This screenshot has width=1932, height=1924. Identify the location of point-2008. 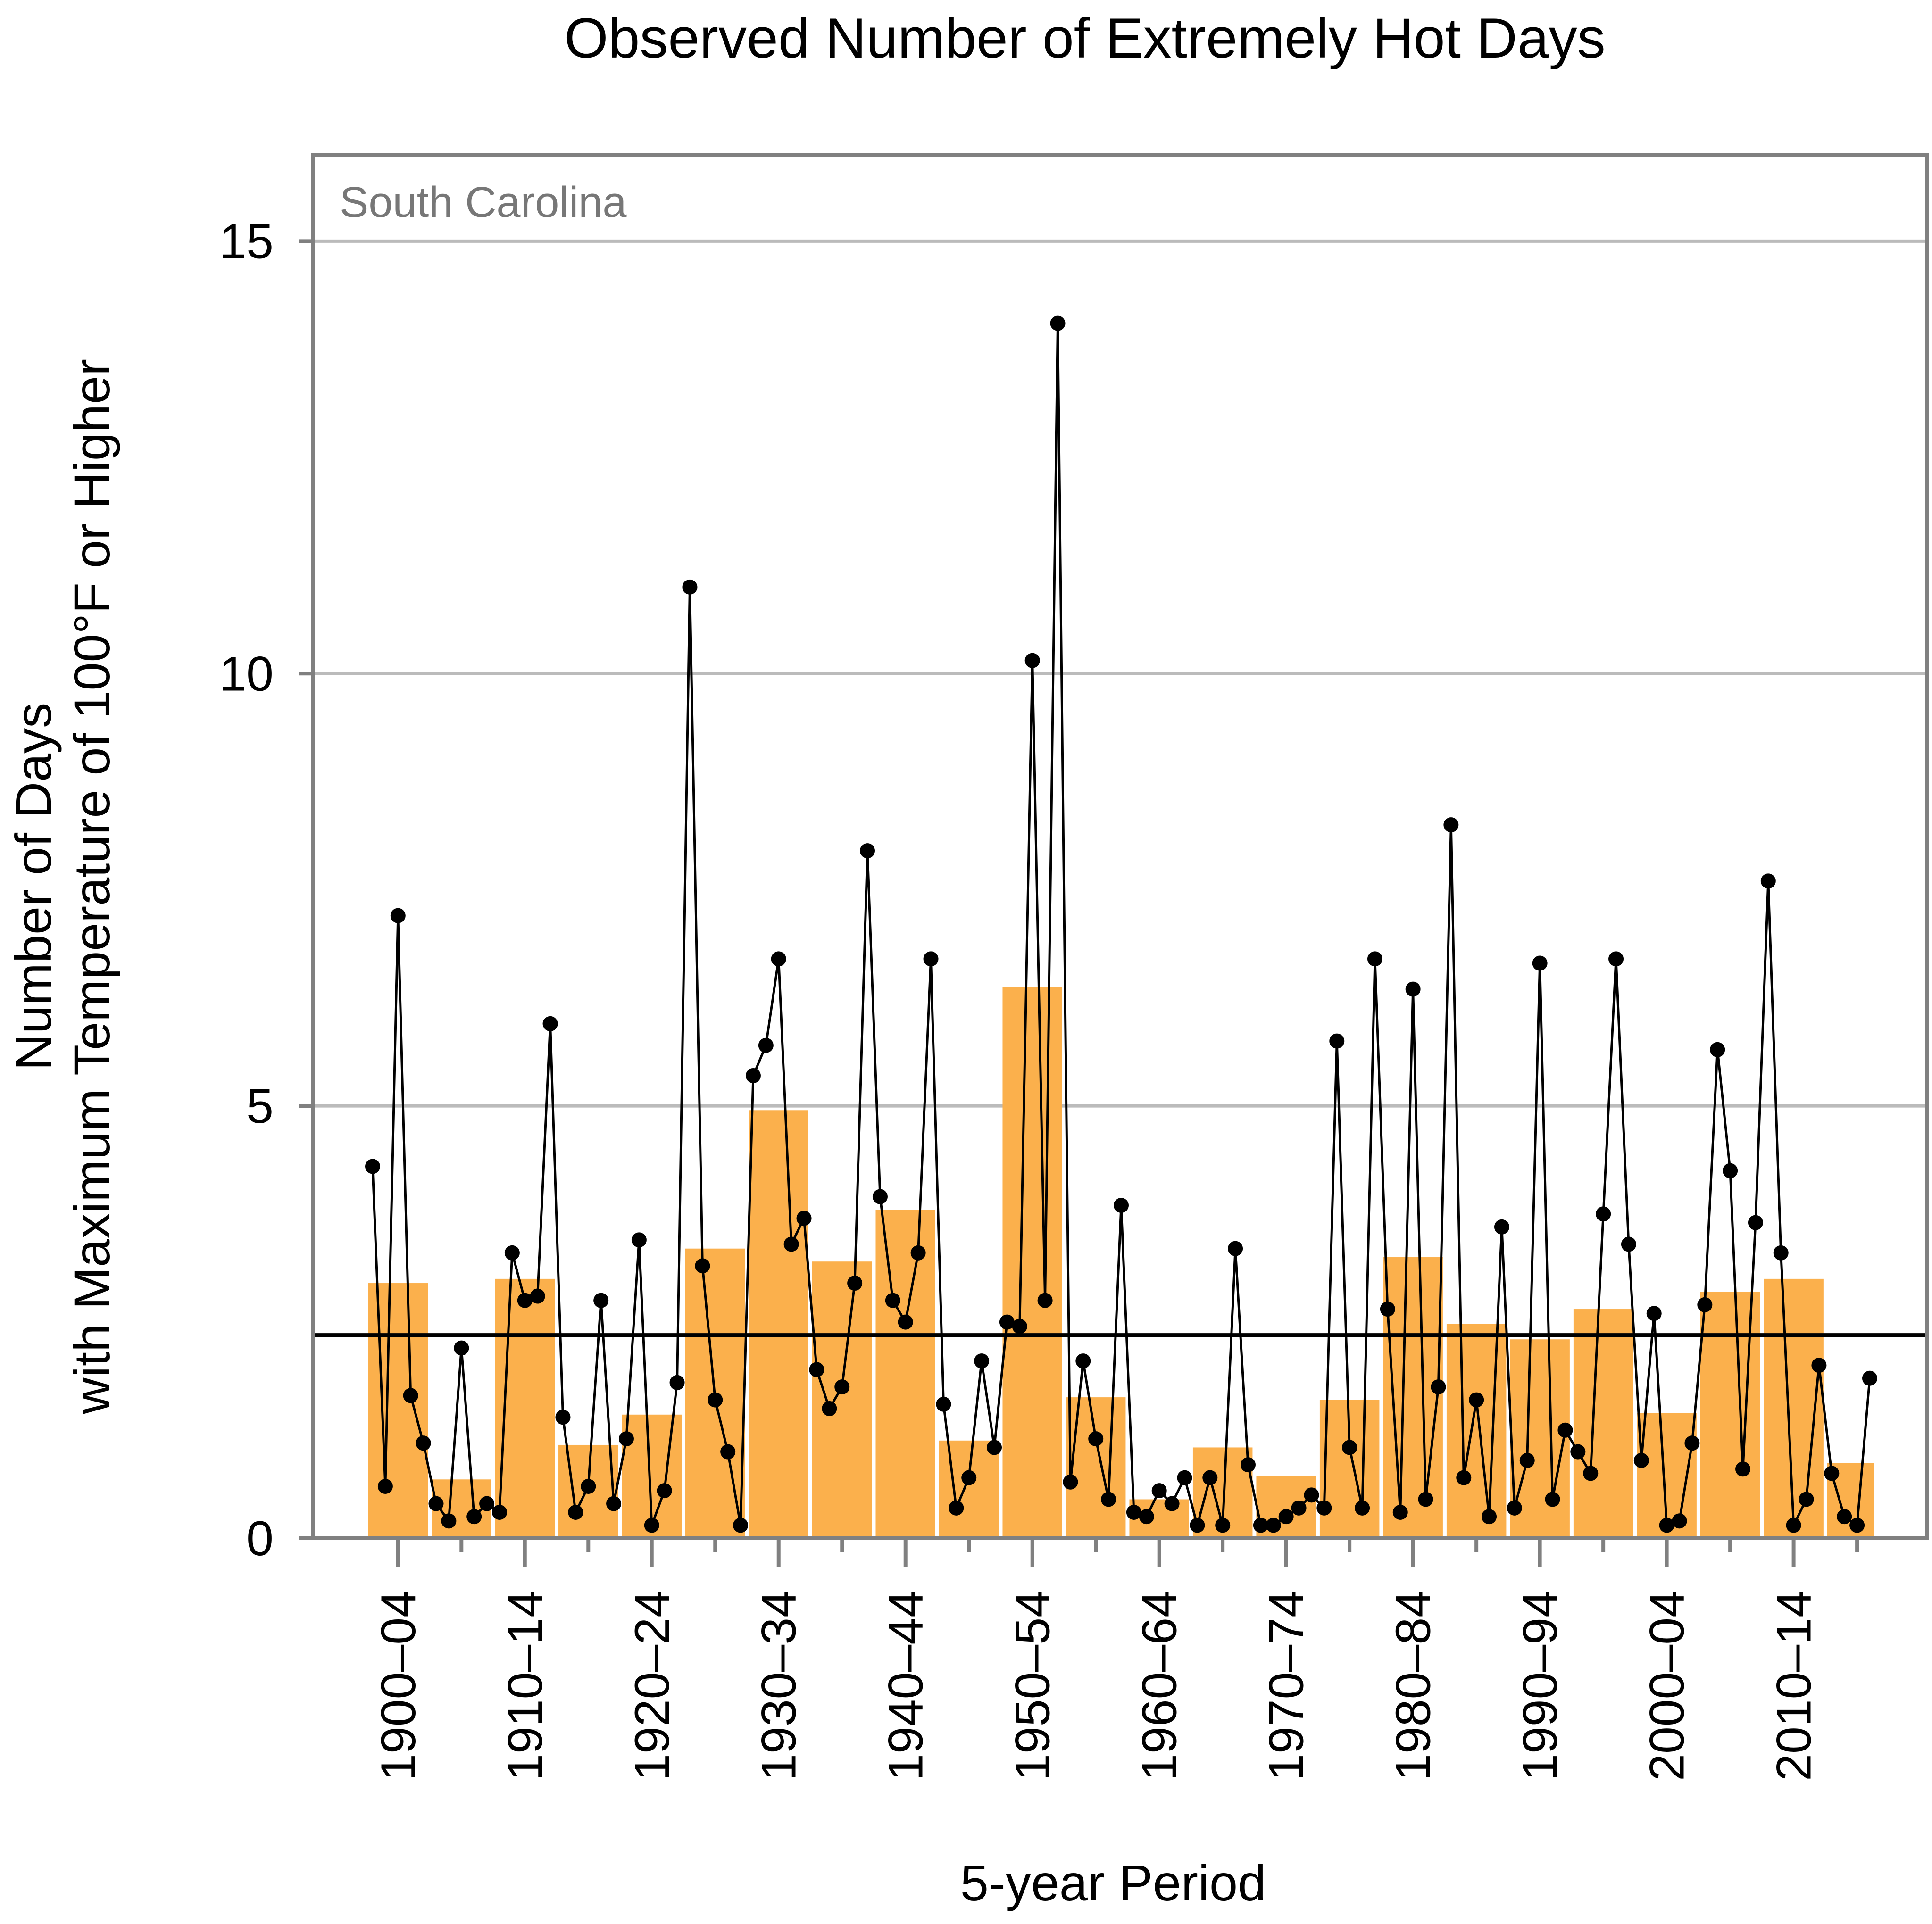
(1743, 1469).